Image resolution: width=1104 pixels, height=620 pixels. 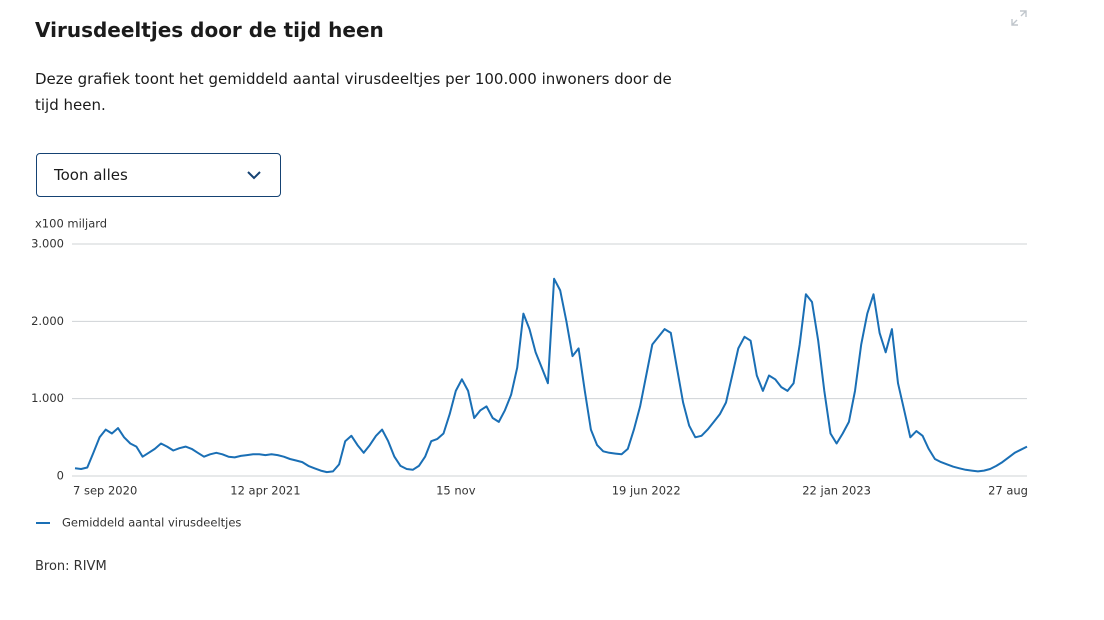 What do you see at coordinates (151, 523) in the screenshot?
I see `legend-label: Gemiddeld aantal virusdeeltjes` at bounding box center [151, 523].